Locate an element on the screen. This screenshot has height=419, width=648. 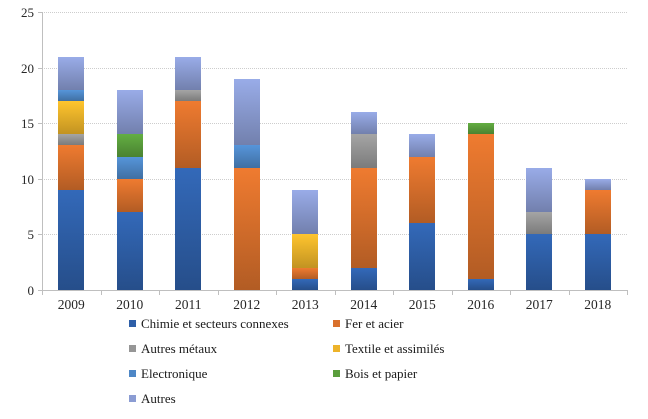
x-tick-label: 2013 is located at coordinates (305, 304).